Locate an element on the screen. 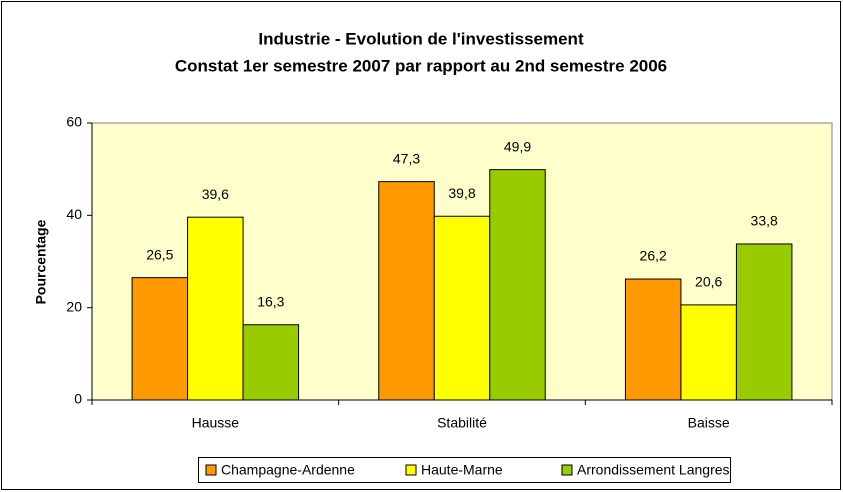  value-label: 20,6 is located at coordinates (708, 282).